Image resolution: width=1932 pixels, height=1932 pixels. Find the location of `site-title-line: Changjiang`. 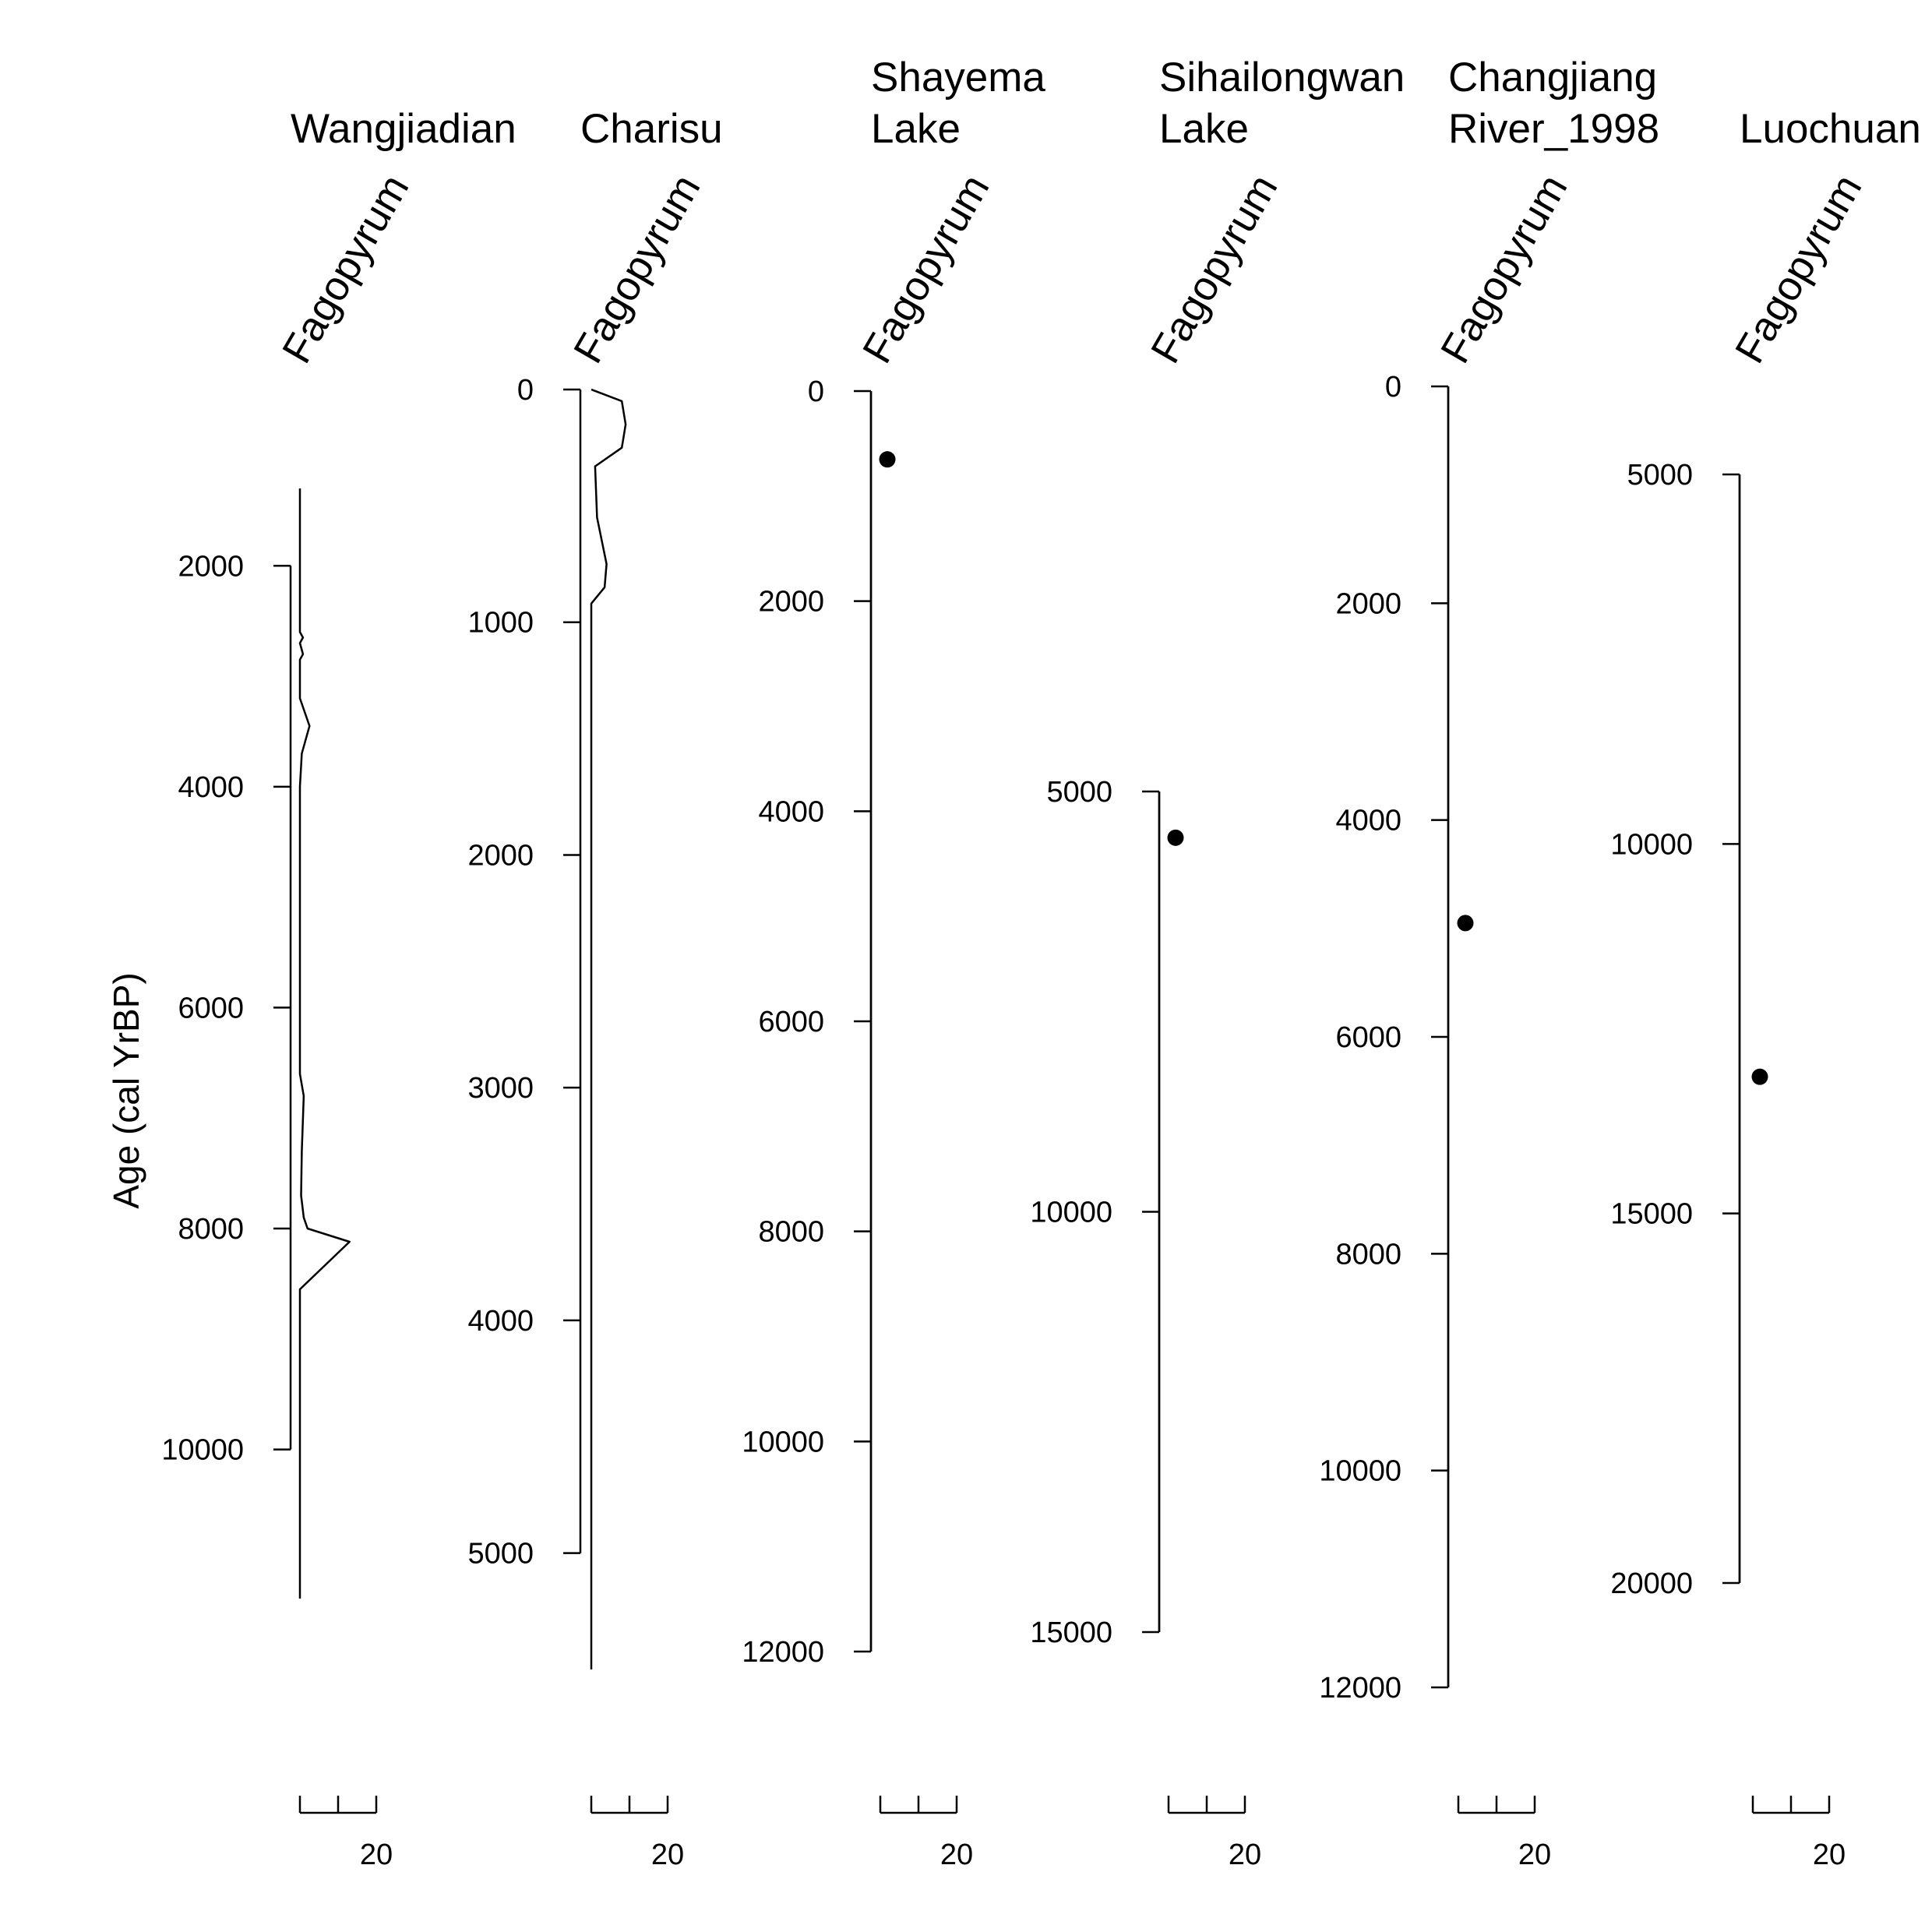

site-title-line: Changjiang is located at coordinates (1552, 78).